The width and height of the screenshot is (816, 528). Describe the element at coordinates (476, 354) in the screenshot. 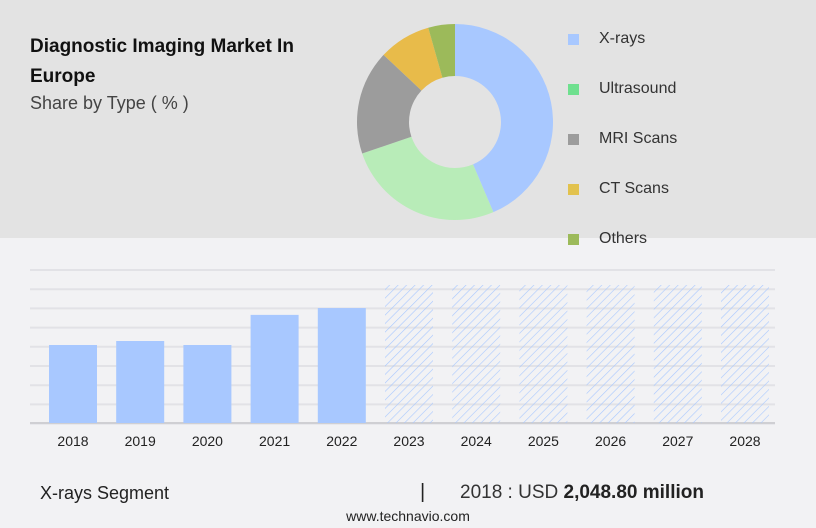

I see `bar-2024` at that location.